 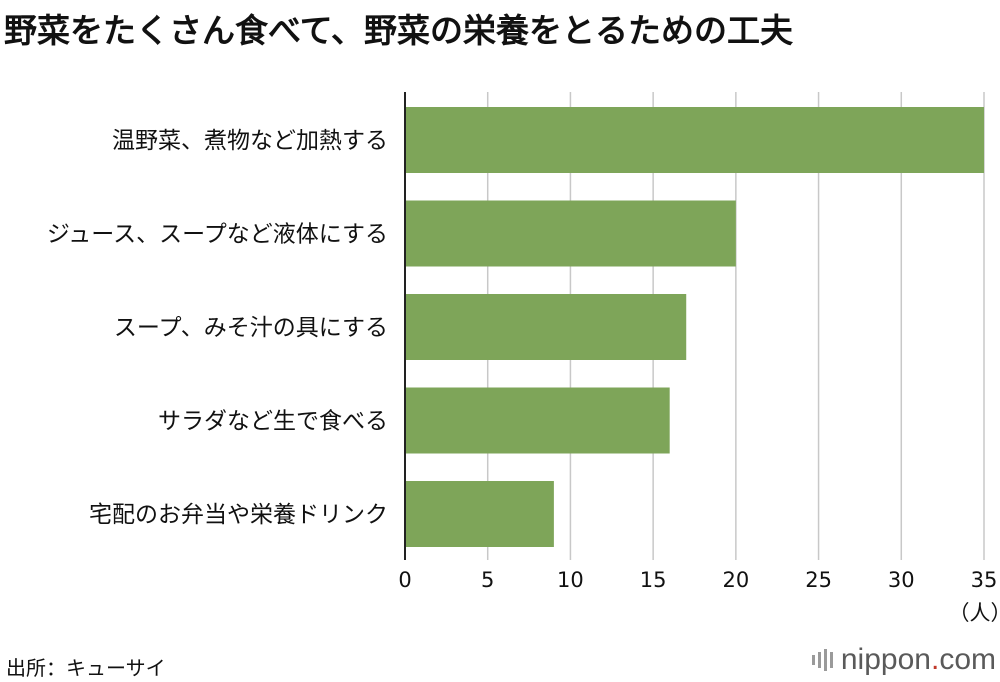 What do you see at coordinates (399, 30) in the screenshot?
I see `chart-title: 野菜をたくさん食べて、野菜の栄養をとるための工夫` at bounding box center [399, 30].